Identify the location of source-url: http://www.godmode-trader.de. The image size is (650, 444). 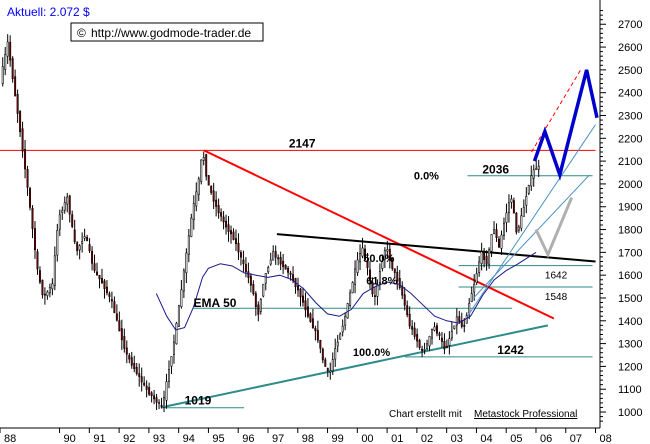
(171, 33).